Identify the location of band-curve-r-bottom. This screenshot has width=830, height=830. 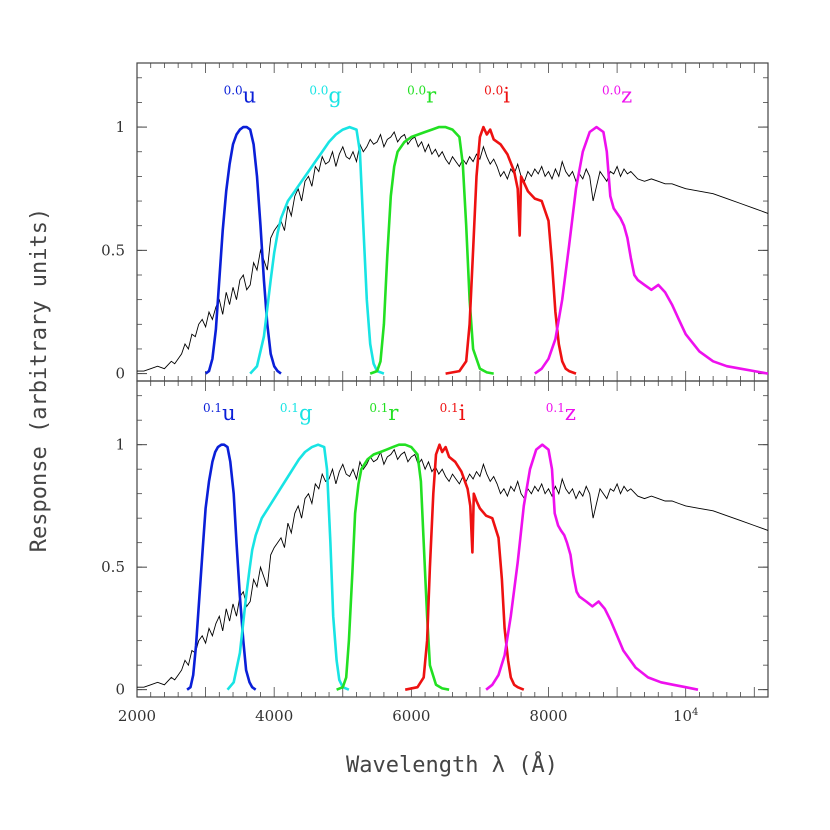
(393, 567).